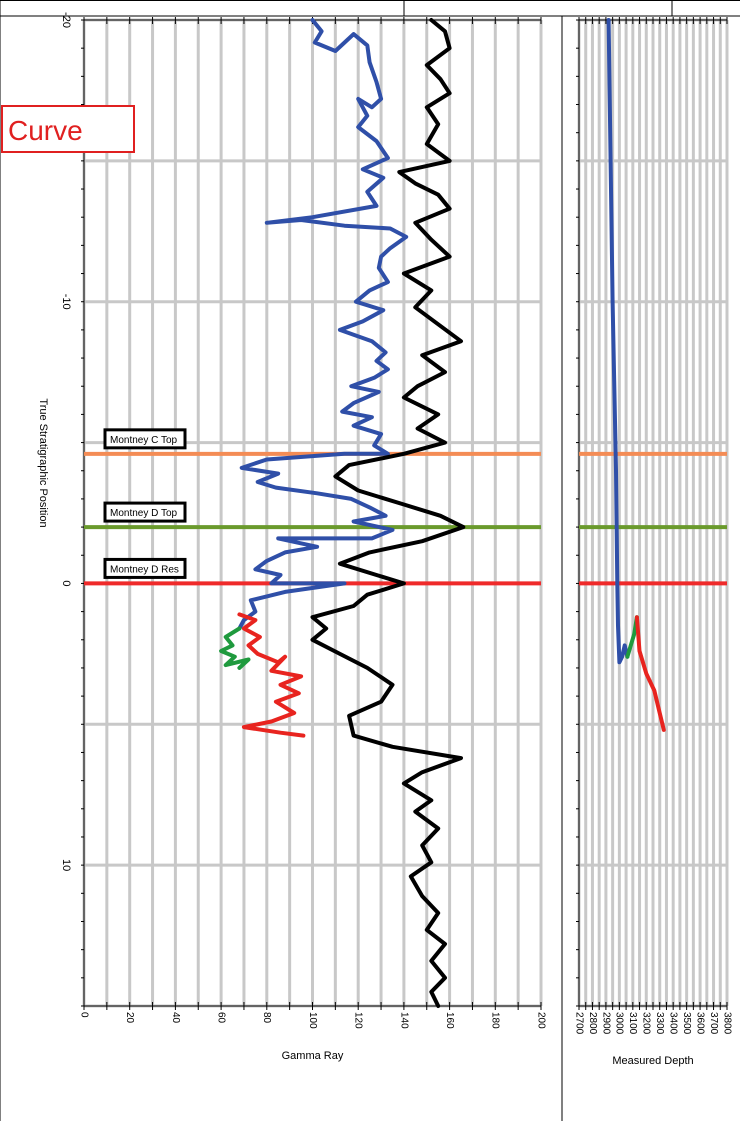 The height and width of the screenshot is (1126, 740). Describe the element at coordinates (646, 1023) in the screenshot. I see `x-tick-label: 3200` at that location.